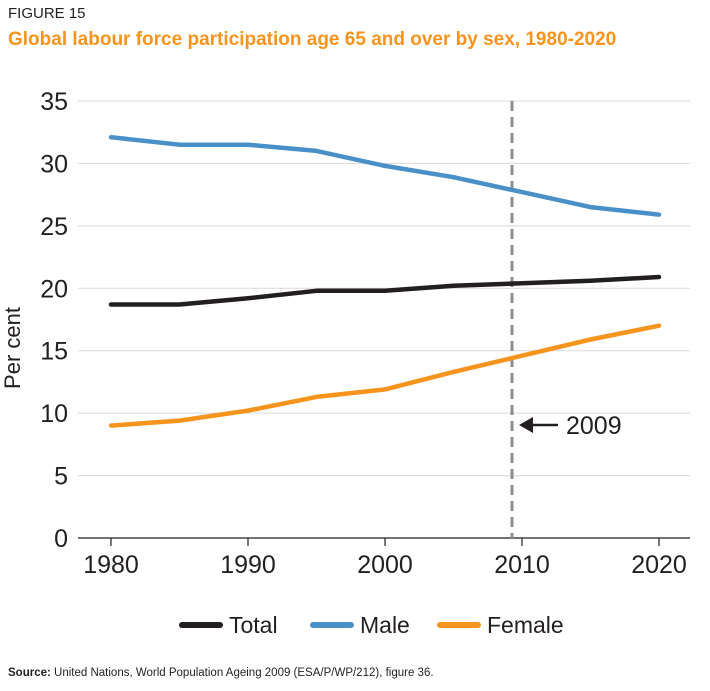  Describe the element at coordinates (54, 227) in the screenshot. I see `y-tick-label-25: 25` at that location.